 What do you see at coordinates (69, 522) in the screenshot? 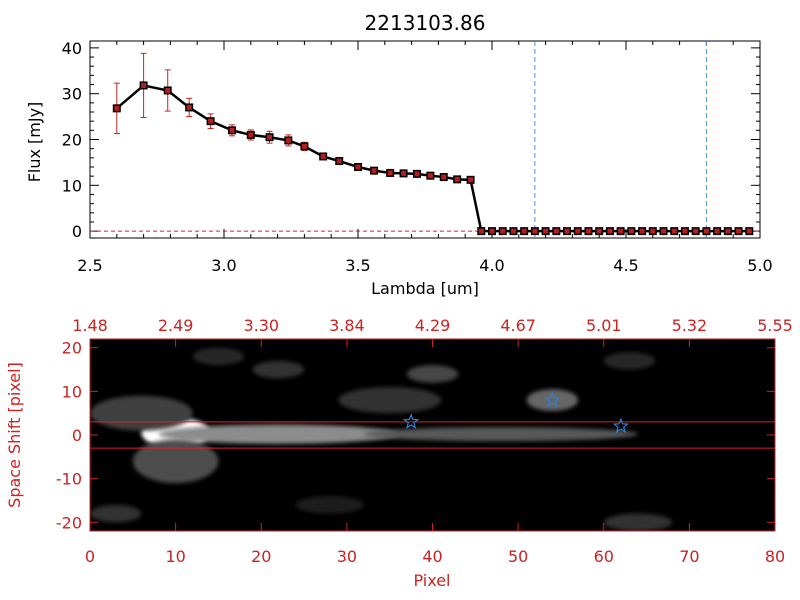
I see `y-tick-label-bottom: -20` at bounding box center [69, 522].